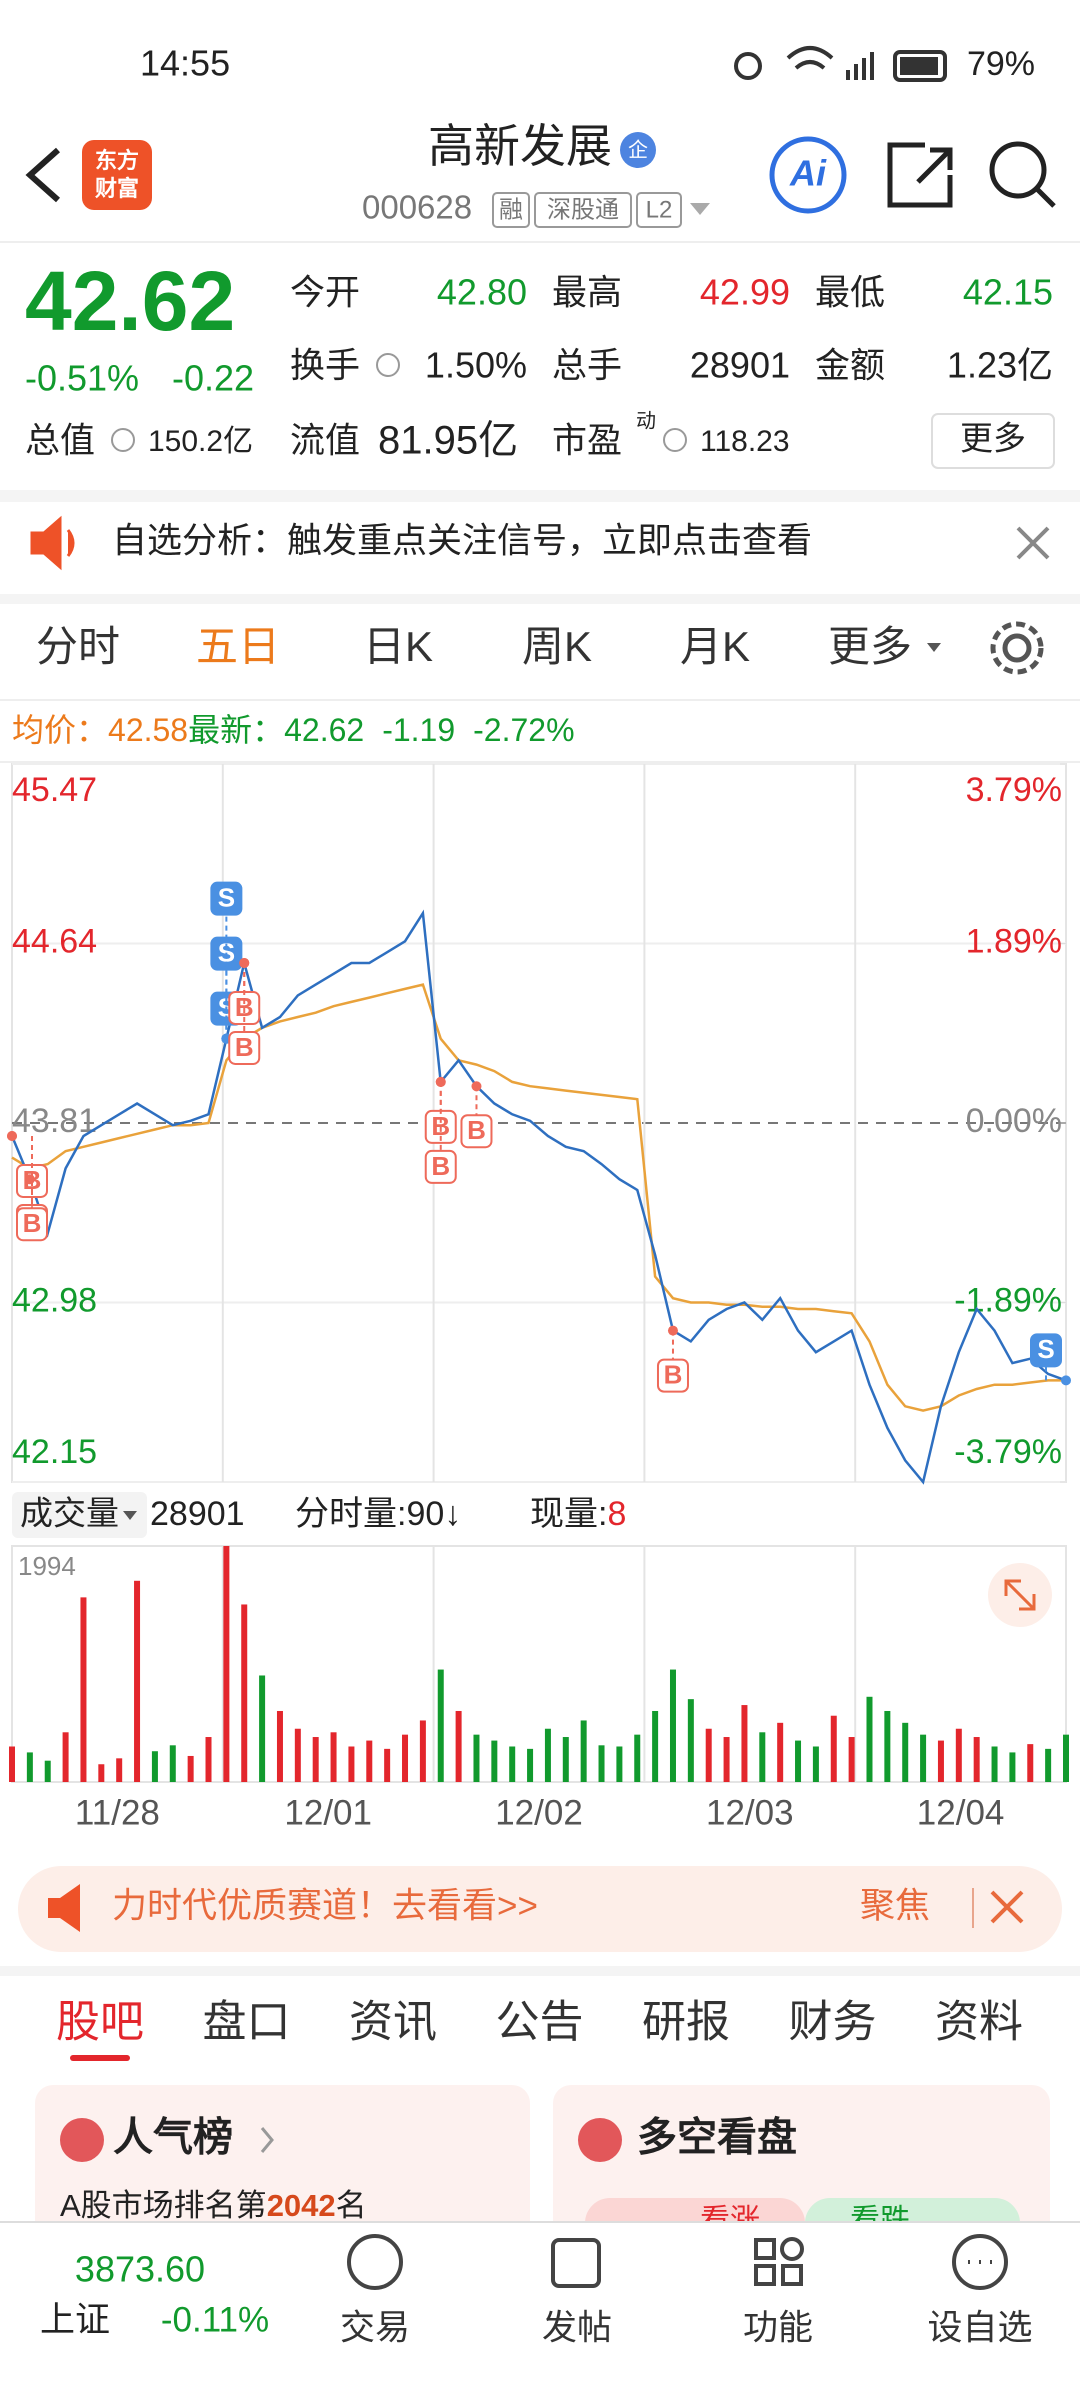 The width and height of the screenshot is (1080, 2400). Describe the element at coordinates (54, 1121) in the screenshot. I see `y-tick-label: 43.81` at that location.